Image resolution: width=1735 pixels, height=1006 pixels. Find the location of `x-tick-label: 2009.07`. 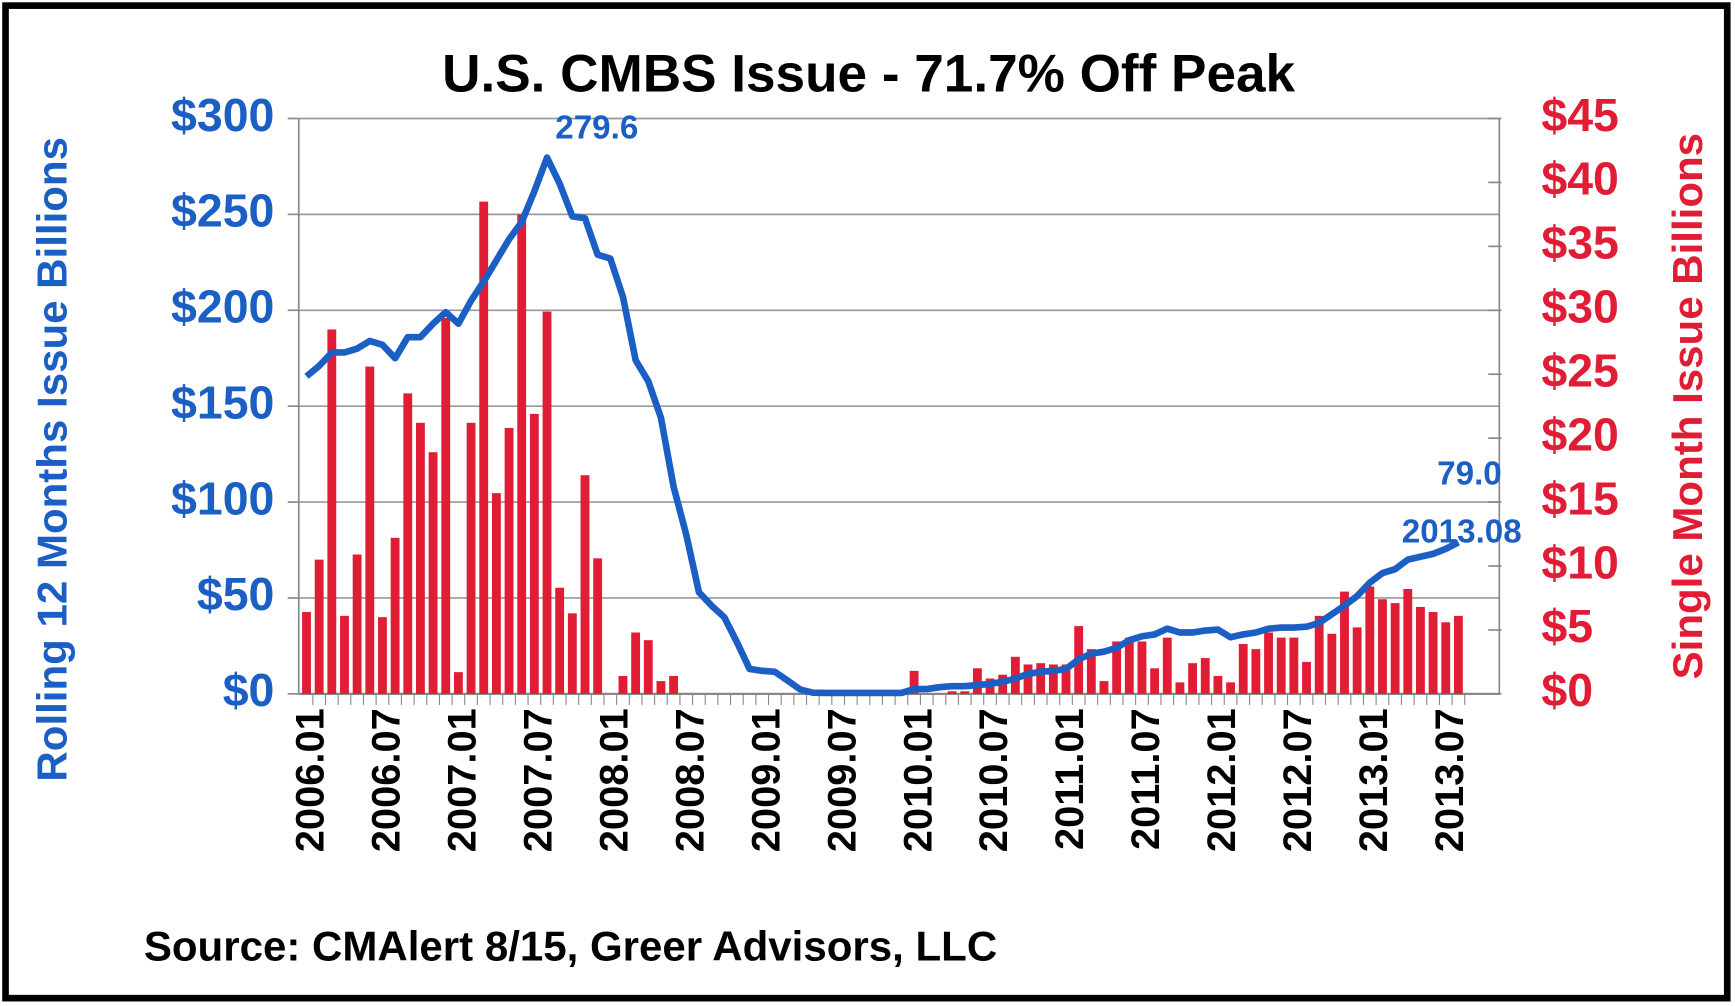

x-tick-label: 2009.07 is located at coordinates (842, 780).